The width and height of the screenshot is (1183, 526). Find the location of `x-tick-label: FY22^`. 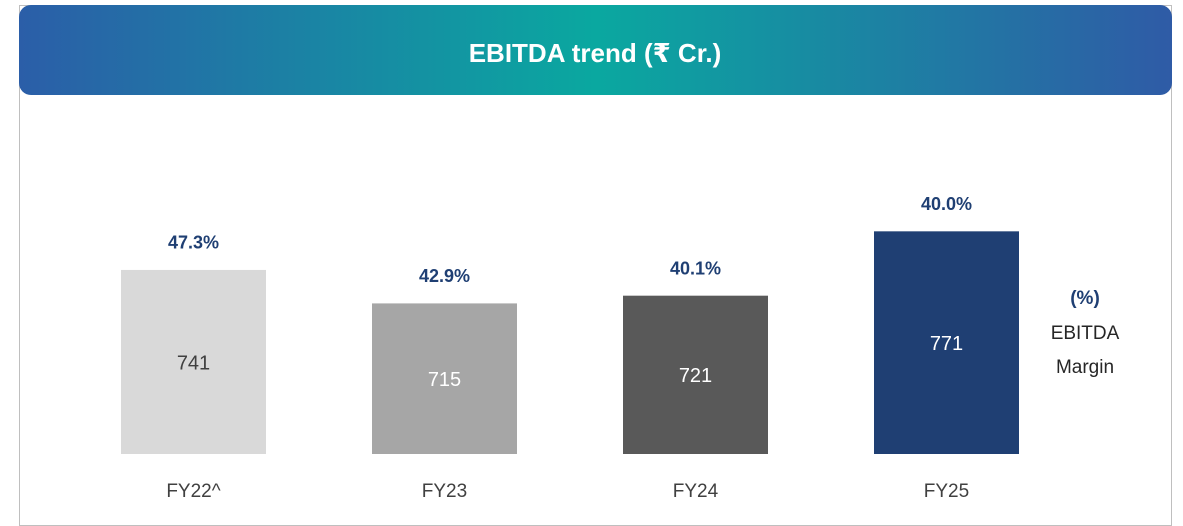

x-tick-label: FY22^ is located at coordinates (193, 491).